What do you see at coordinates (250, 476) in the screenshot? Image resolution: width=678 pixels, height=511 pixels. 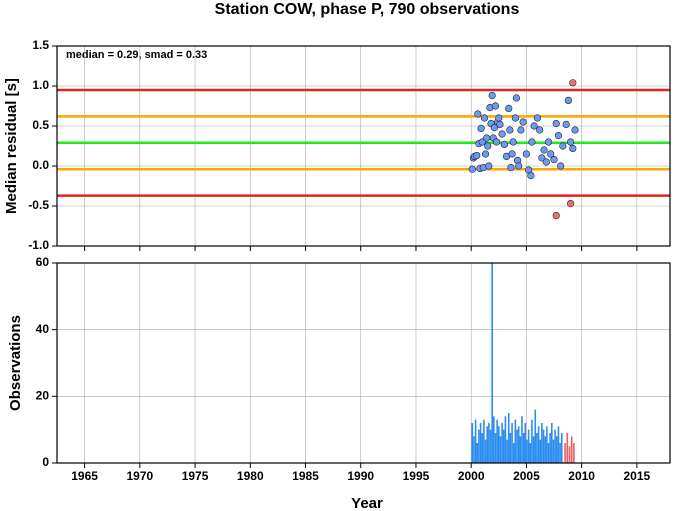 I see `x-tick-label: 1980` at bounding box center [250, 476].